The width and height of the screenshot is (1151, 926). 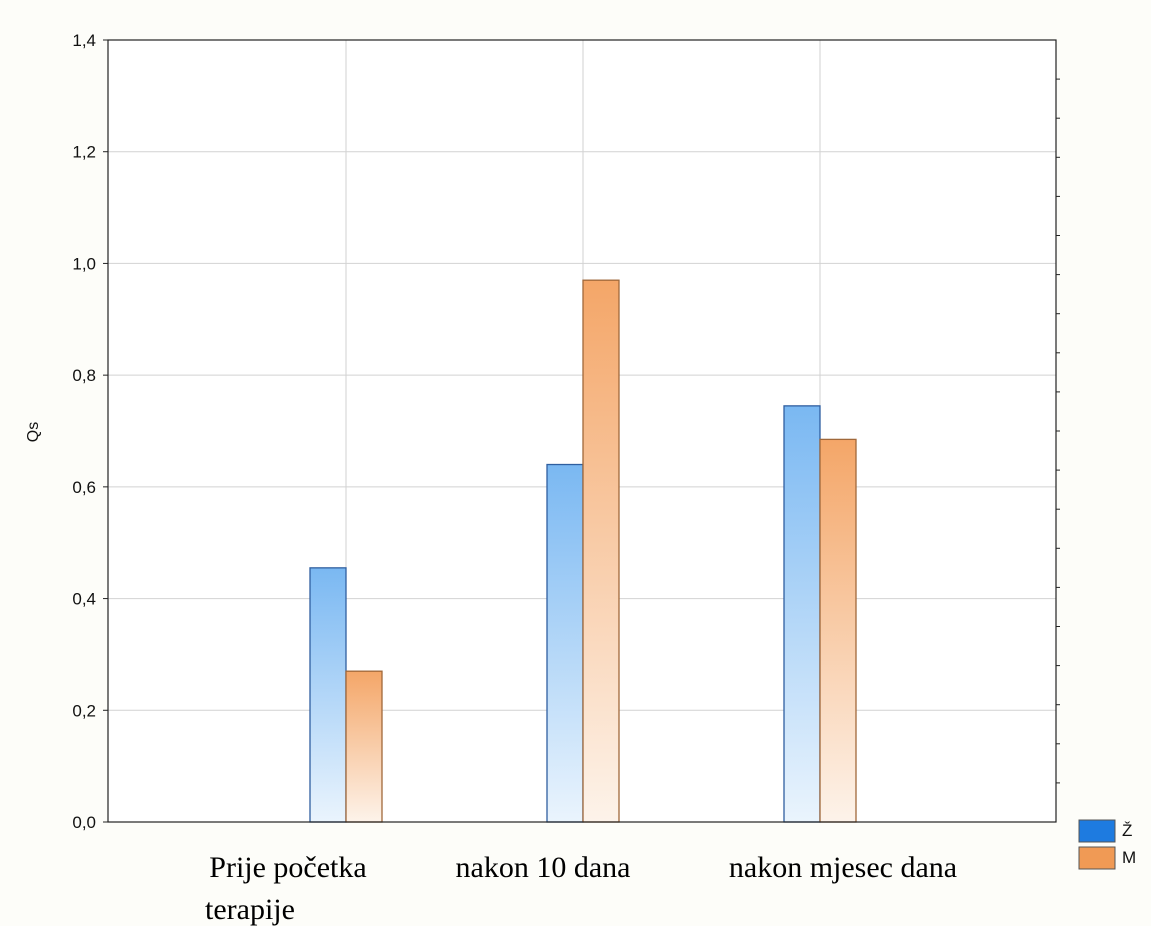 I want to click on y-tick-label: 0,2, so click(x=84, y=710).